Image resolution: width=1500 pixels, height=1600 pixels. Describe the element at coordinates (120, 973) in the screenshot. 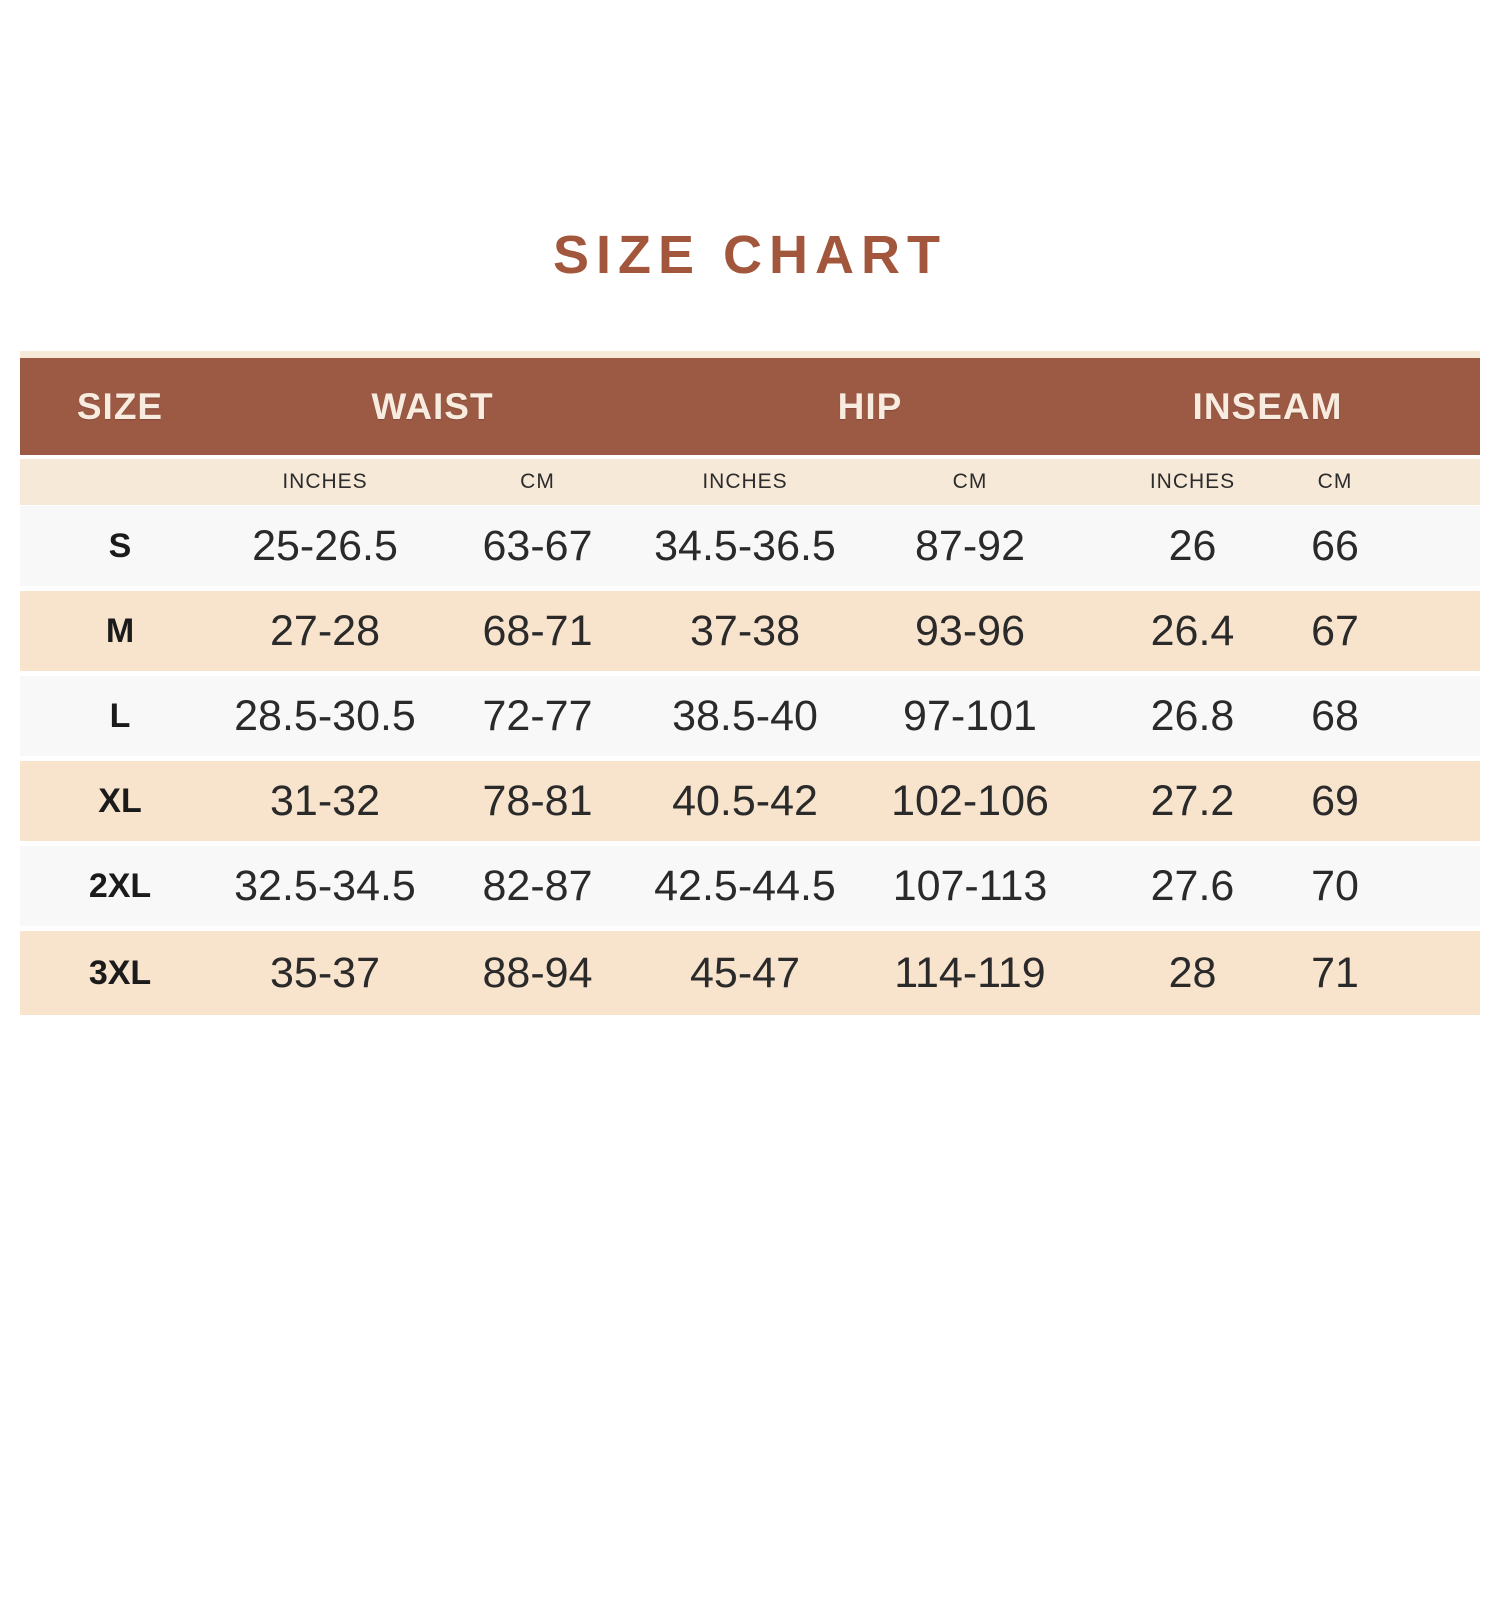

I see `size-cell: 3XL` at that location.